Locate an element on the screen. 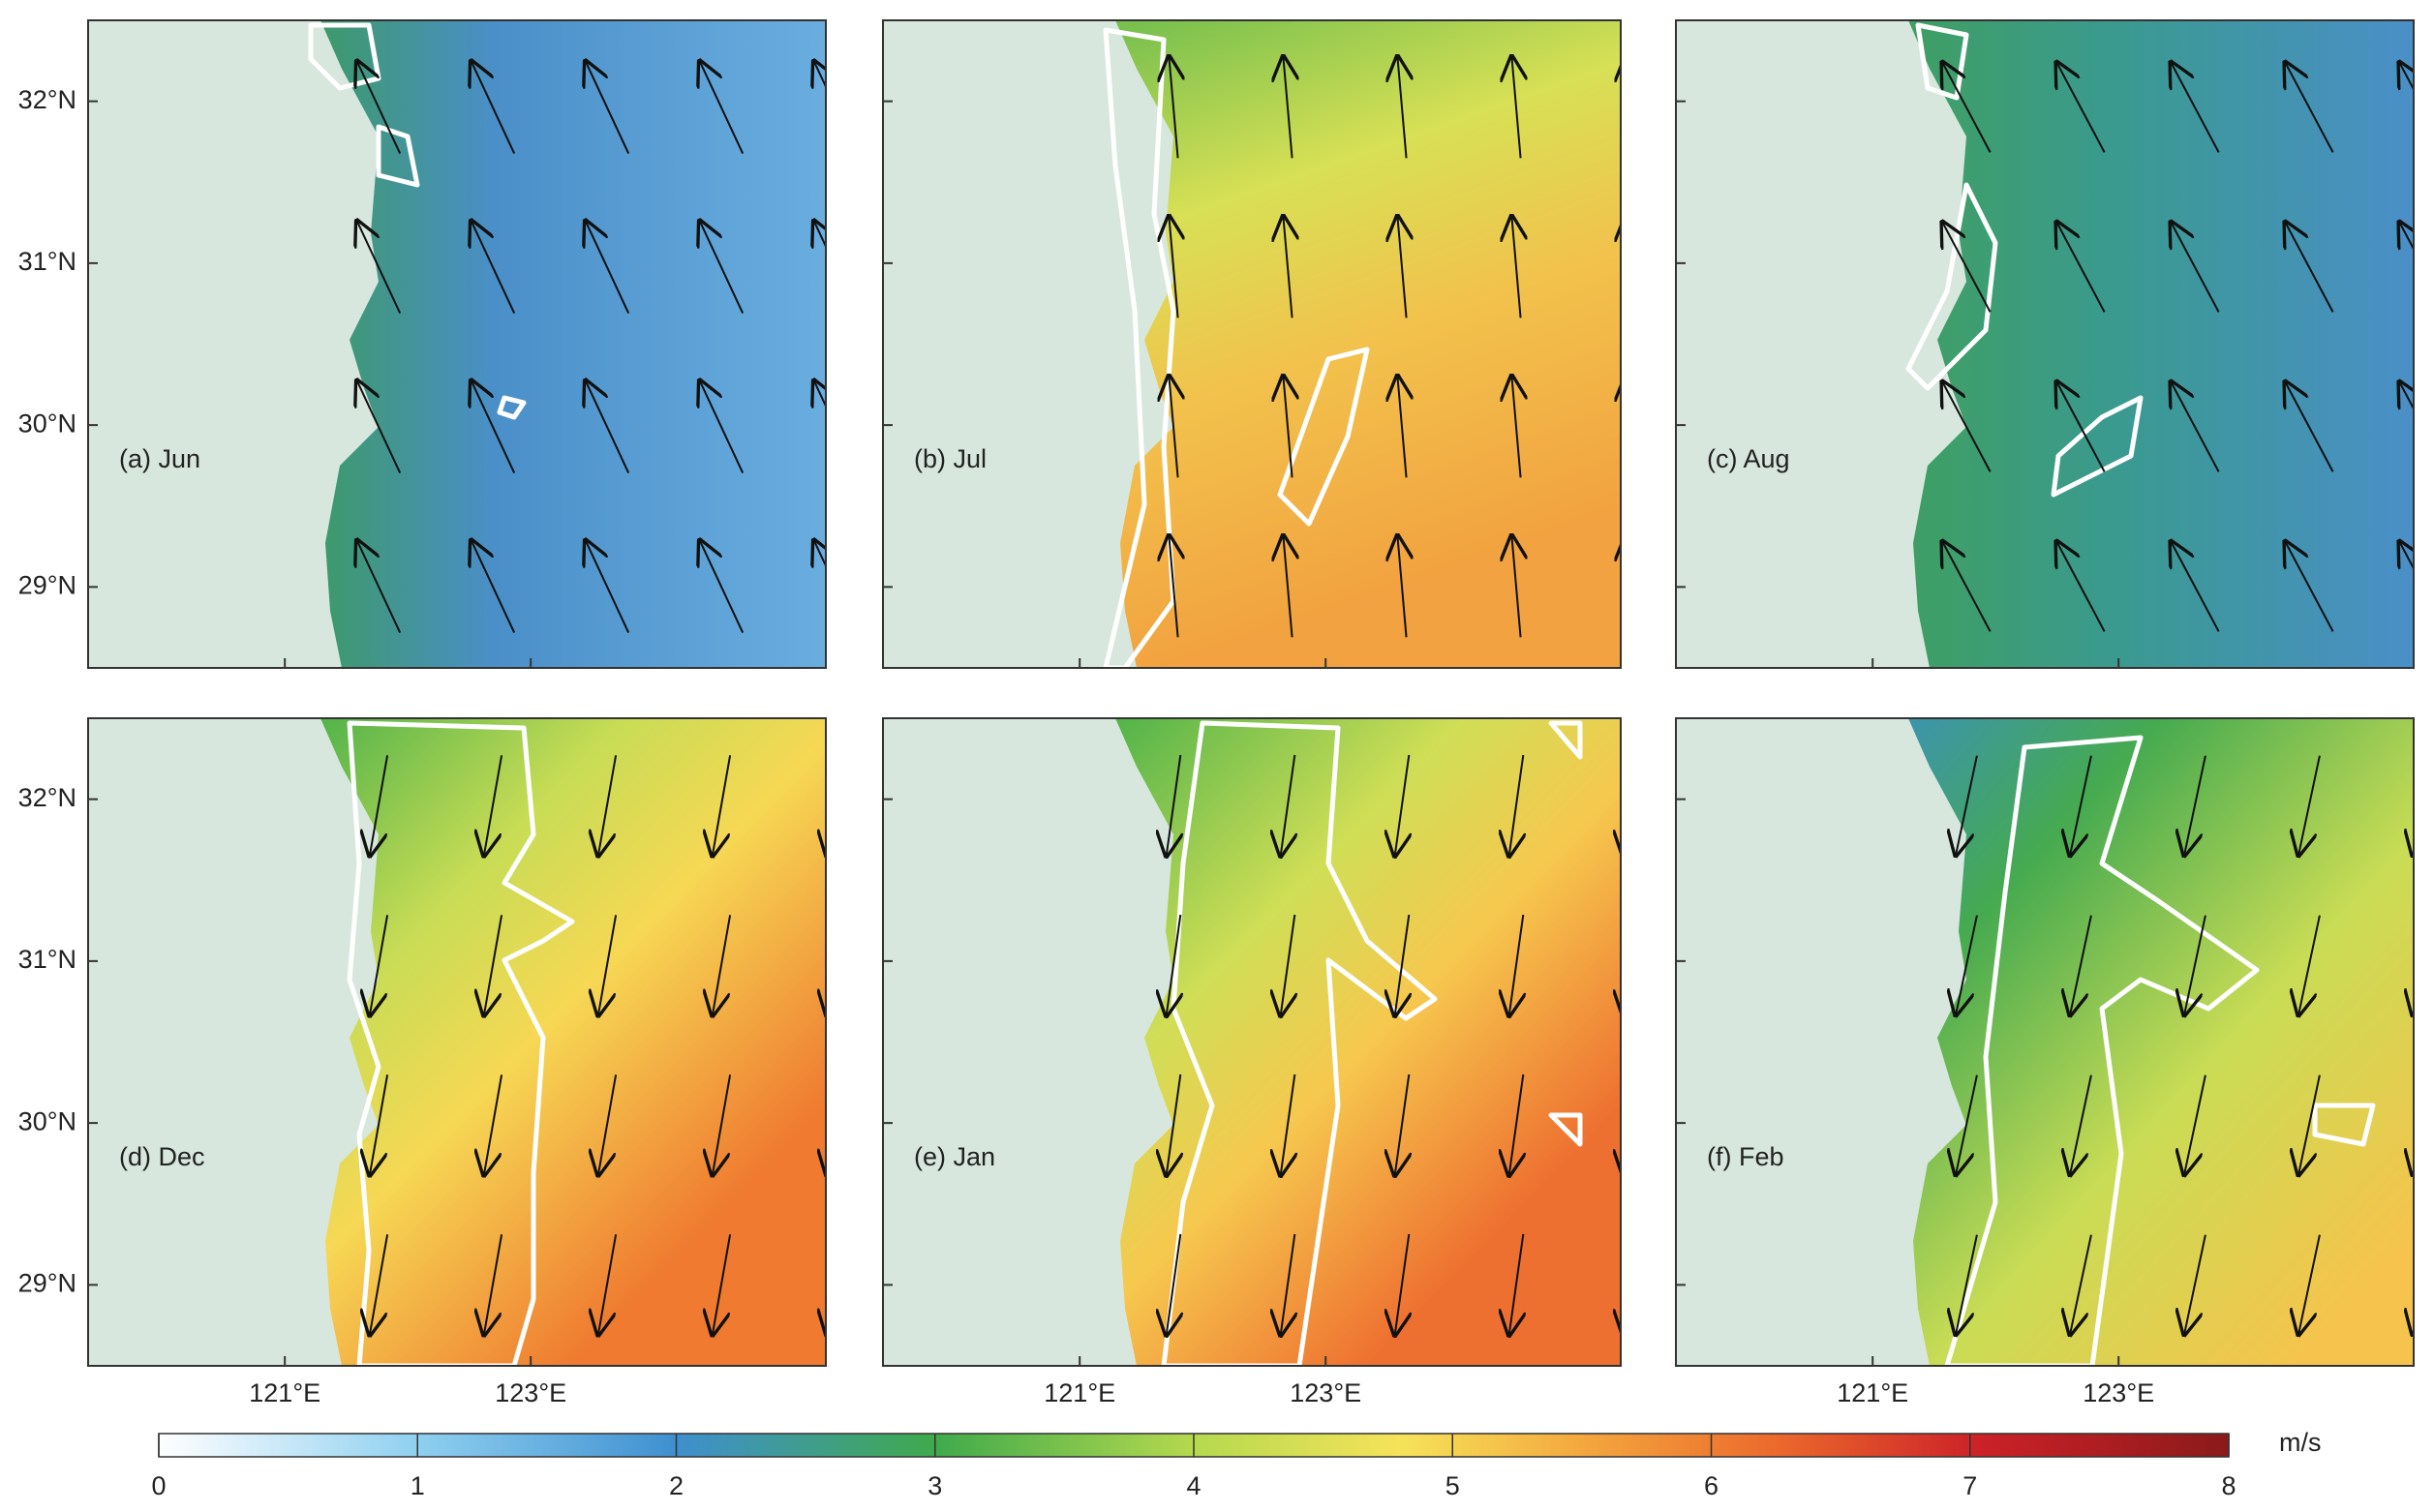 The image size is (2434, 1512). lat-label: 31°N is located at coordinates (47, 959).